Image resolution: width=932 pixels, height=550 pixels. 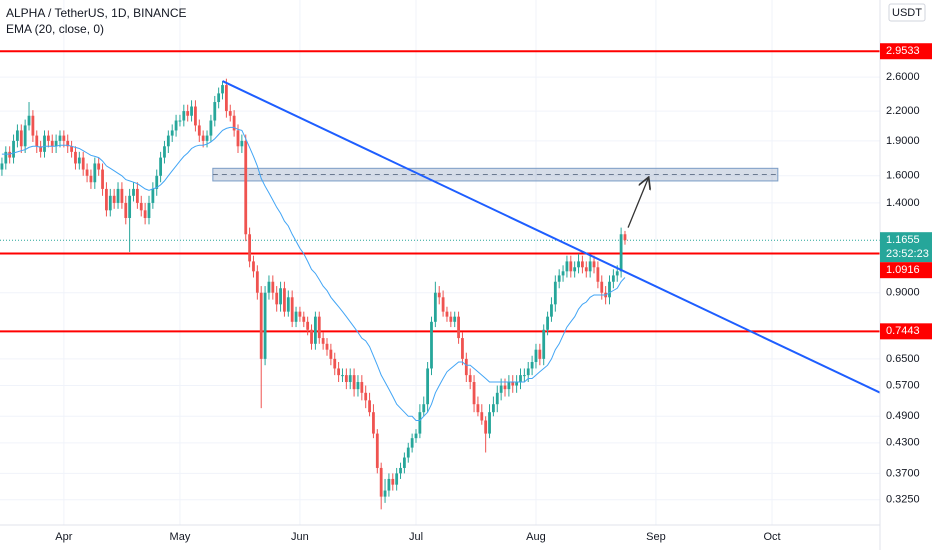 I want to click on y-tick-label: 1.9000, so click(x=903, y=141).